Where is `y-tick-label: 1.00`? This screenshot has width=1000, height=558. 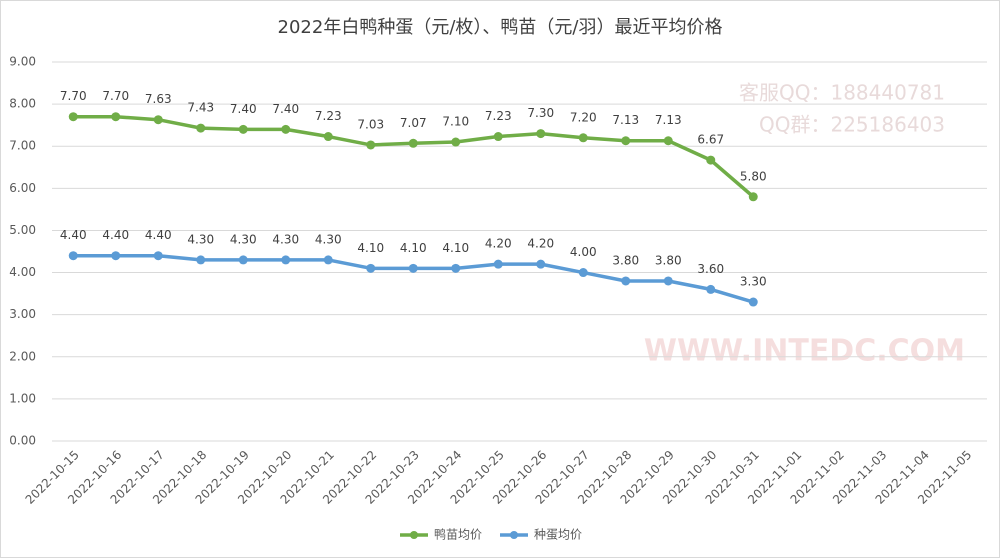
y-tick-label: 1.00 is located at coordinates (22, 398).